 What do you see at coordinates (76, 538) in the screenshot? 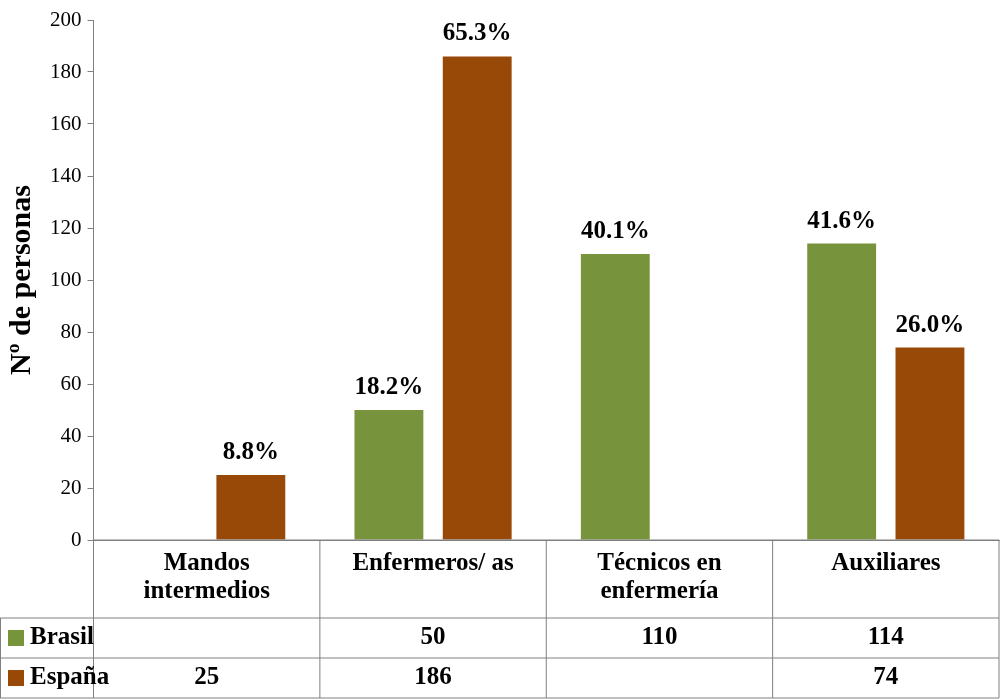
I see `y-tick-label: 0` at bounding box center [76, 538].